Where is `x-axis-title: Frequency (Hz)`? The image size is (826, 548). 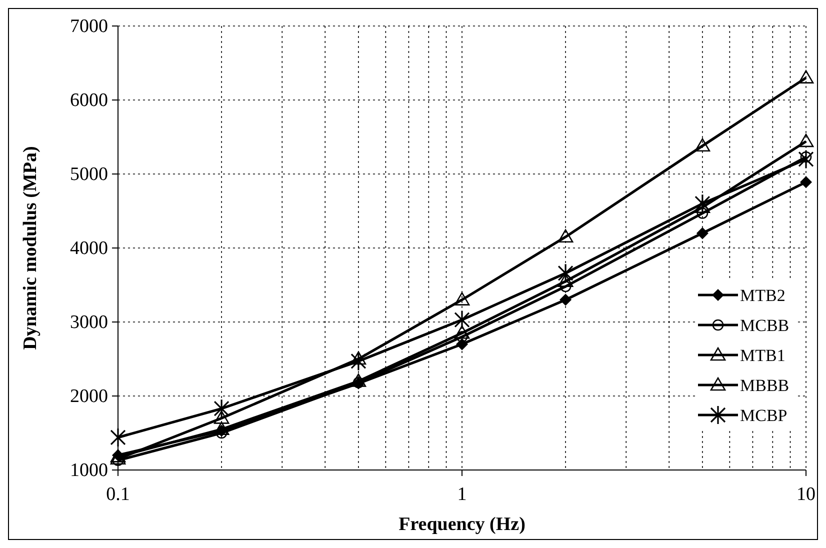
x-axis-title: Frequency (Hz) is located at coordinates (462, 524).